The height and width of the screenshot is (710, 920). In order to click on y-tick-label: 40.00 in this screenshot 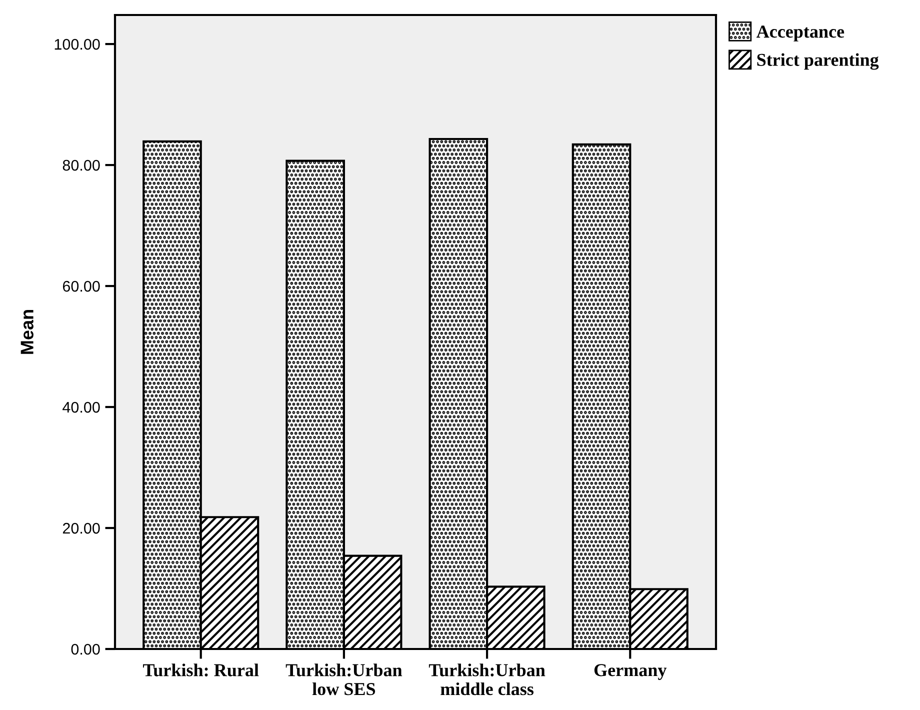, I will do `click(81, 407)`.